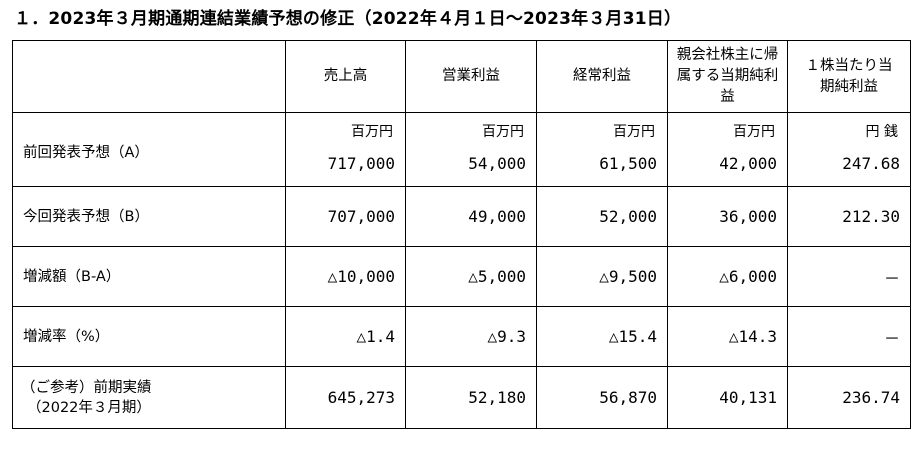 The height and width of the screenshot is (458, 919). What do you see at coordinates (149, 397) in the screenshot?
I see `row-label: （ご参考）前期実績 （2022年３月期）` at bounding box center [149, 397].